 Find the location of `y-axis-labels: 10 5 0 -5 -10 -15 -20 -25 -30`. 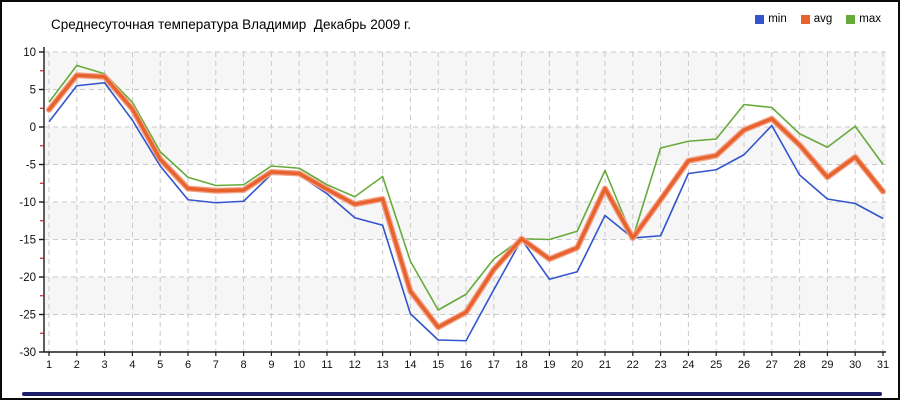

y-axis-labels: 10 5 0 -5 -10 -15 -20 -25 -30 is located at coordinates (27, 203).